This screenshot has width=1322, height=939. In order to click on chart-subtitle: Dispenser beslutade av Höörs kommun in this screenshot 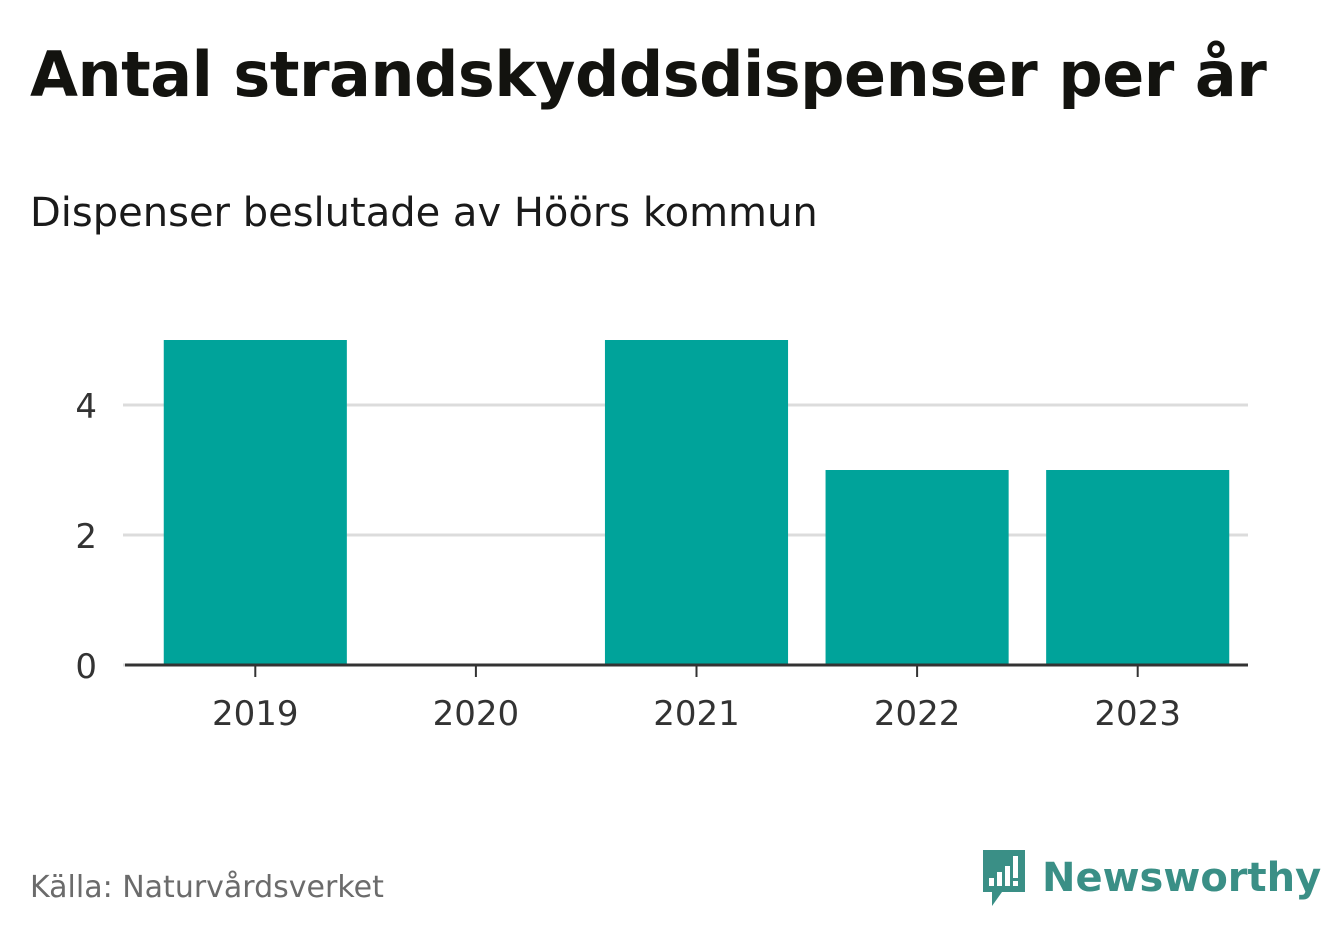, I will do `click(424, 213)`.